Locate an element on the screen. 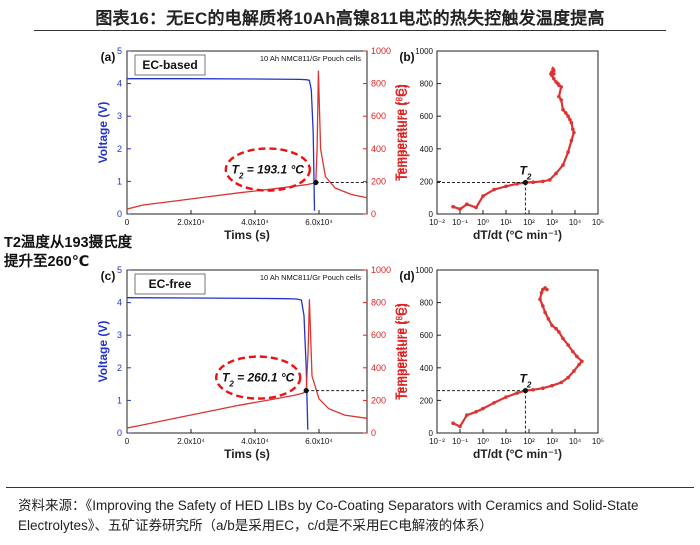 The width and height of the screenshot is (700, 545). panel-c-t2-marker is located at coordinates (306, 391).